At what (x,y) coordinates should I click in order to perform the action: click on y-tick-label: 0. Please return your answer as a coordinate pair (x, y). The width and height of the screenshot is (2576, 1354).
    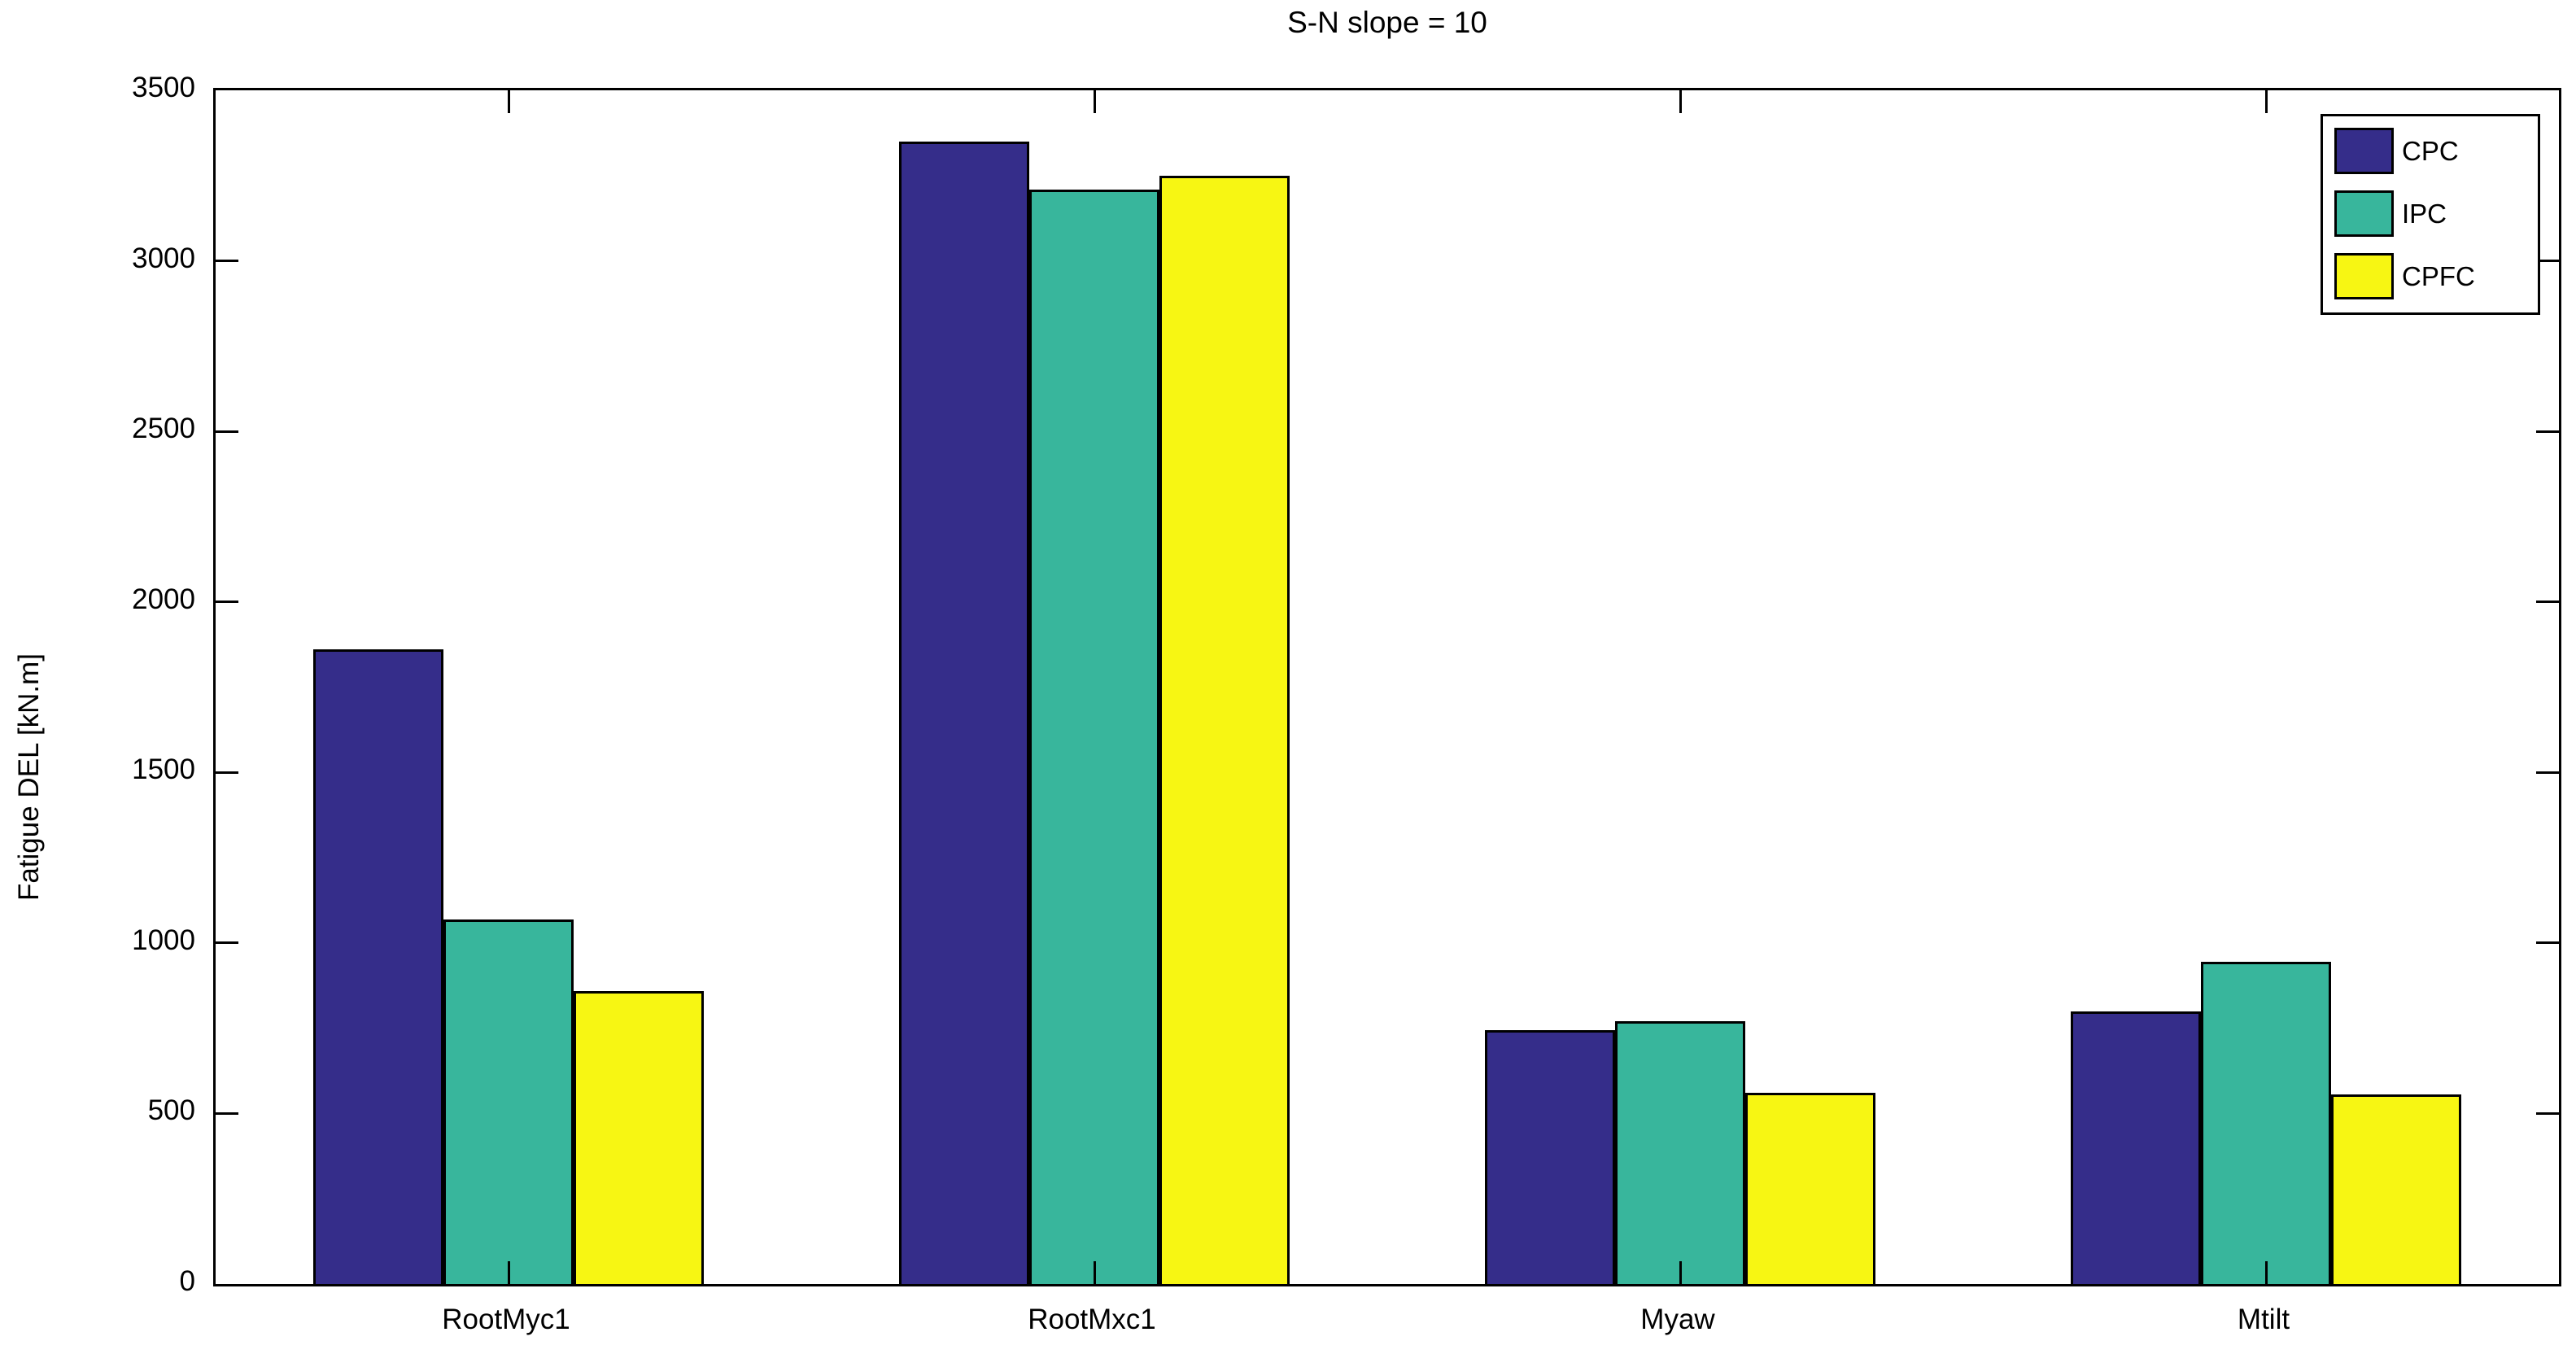
    Looking at the image, I should click on (187, 1281).